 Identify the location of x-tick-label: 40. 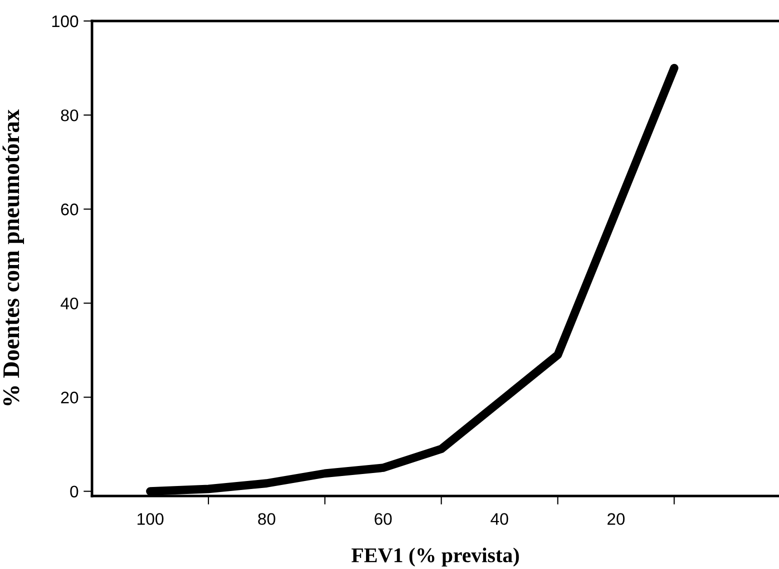
(499, 519).